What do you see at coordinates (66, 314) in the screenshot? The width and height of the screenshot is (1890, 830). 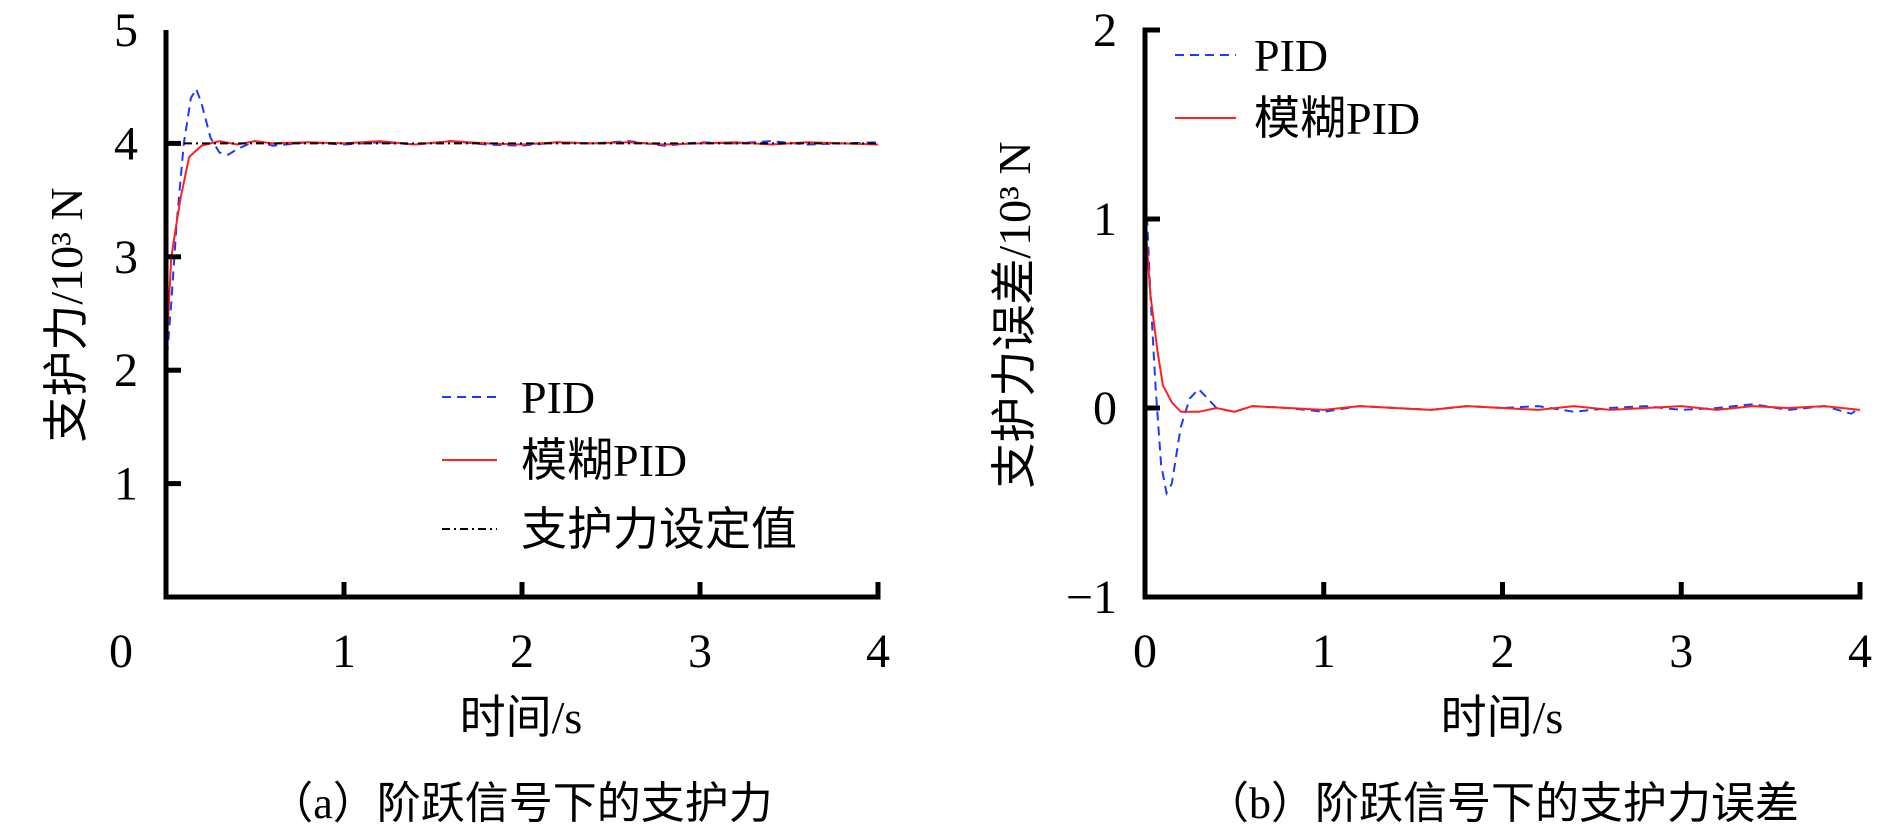 I see `chart-a-ylabel: 支护力/10³ N` at bounding box center [66, 314].